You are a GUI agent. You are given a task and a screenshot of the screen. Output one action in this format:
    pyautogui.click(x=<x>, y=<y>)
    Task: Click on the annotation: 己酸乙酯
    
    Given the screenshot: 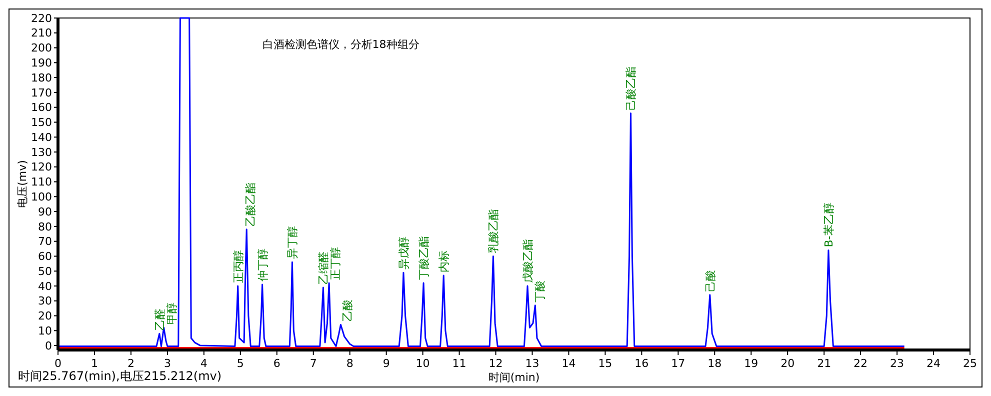 What is the action you would take?
    pyautogui.click(x=631, y=88)
    